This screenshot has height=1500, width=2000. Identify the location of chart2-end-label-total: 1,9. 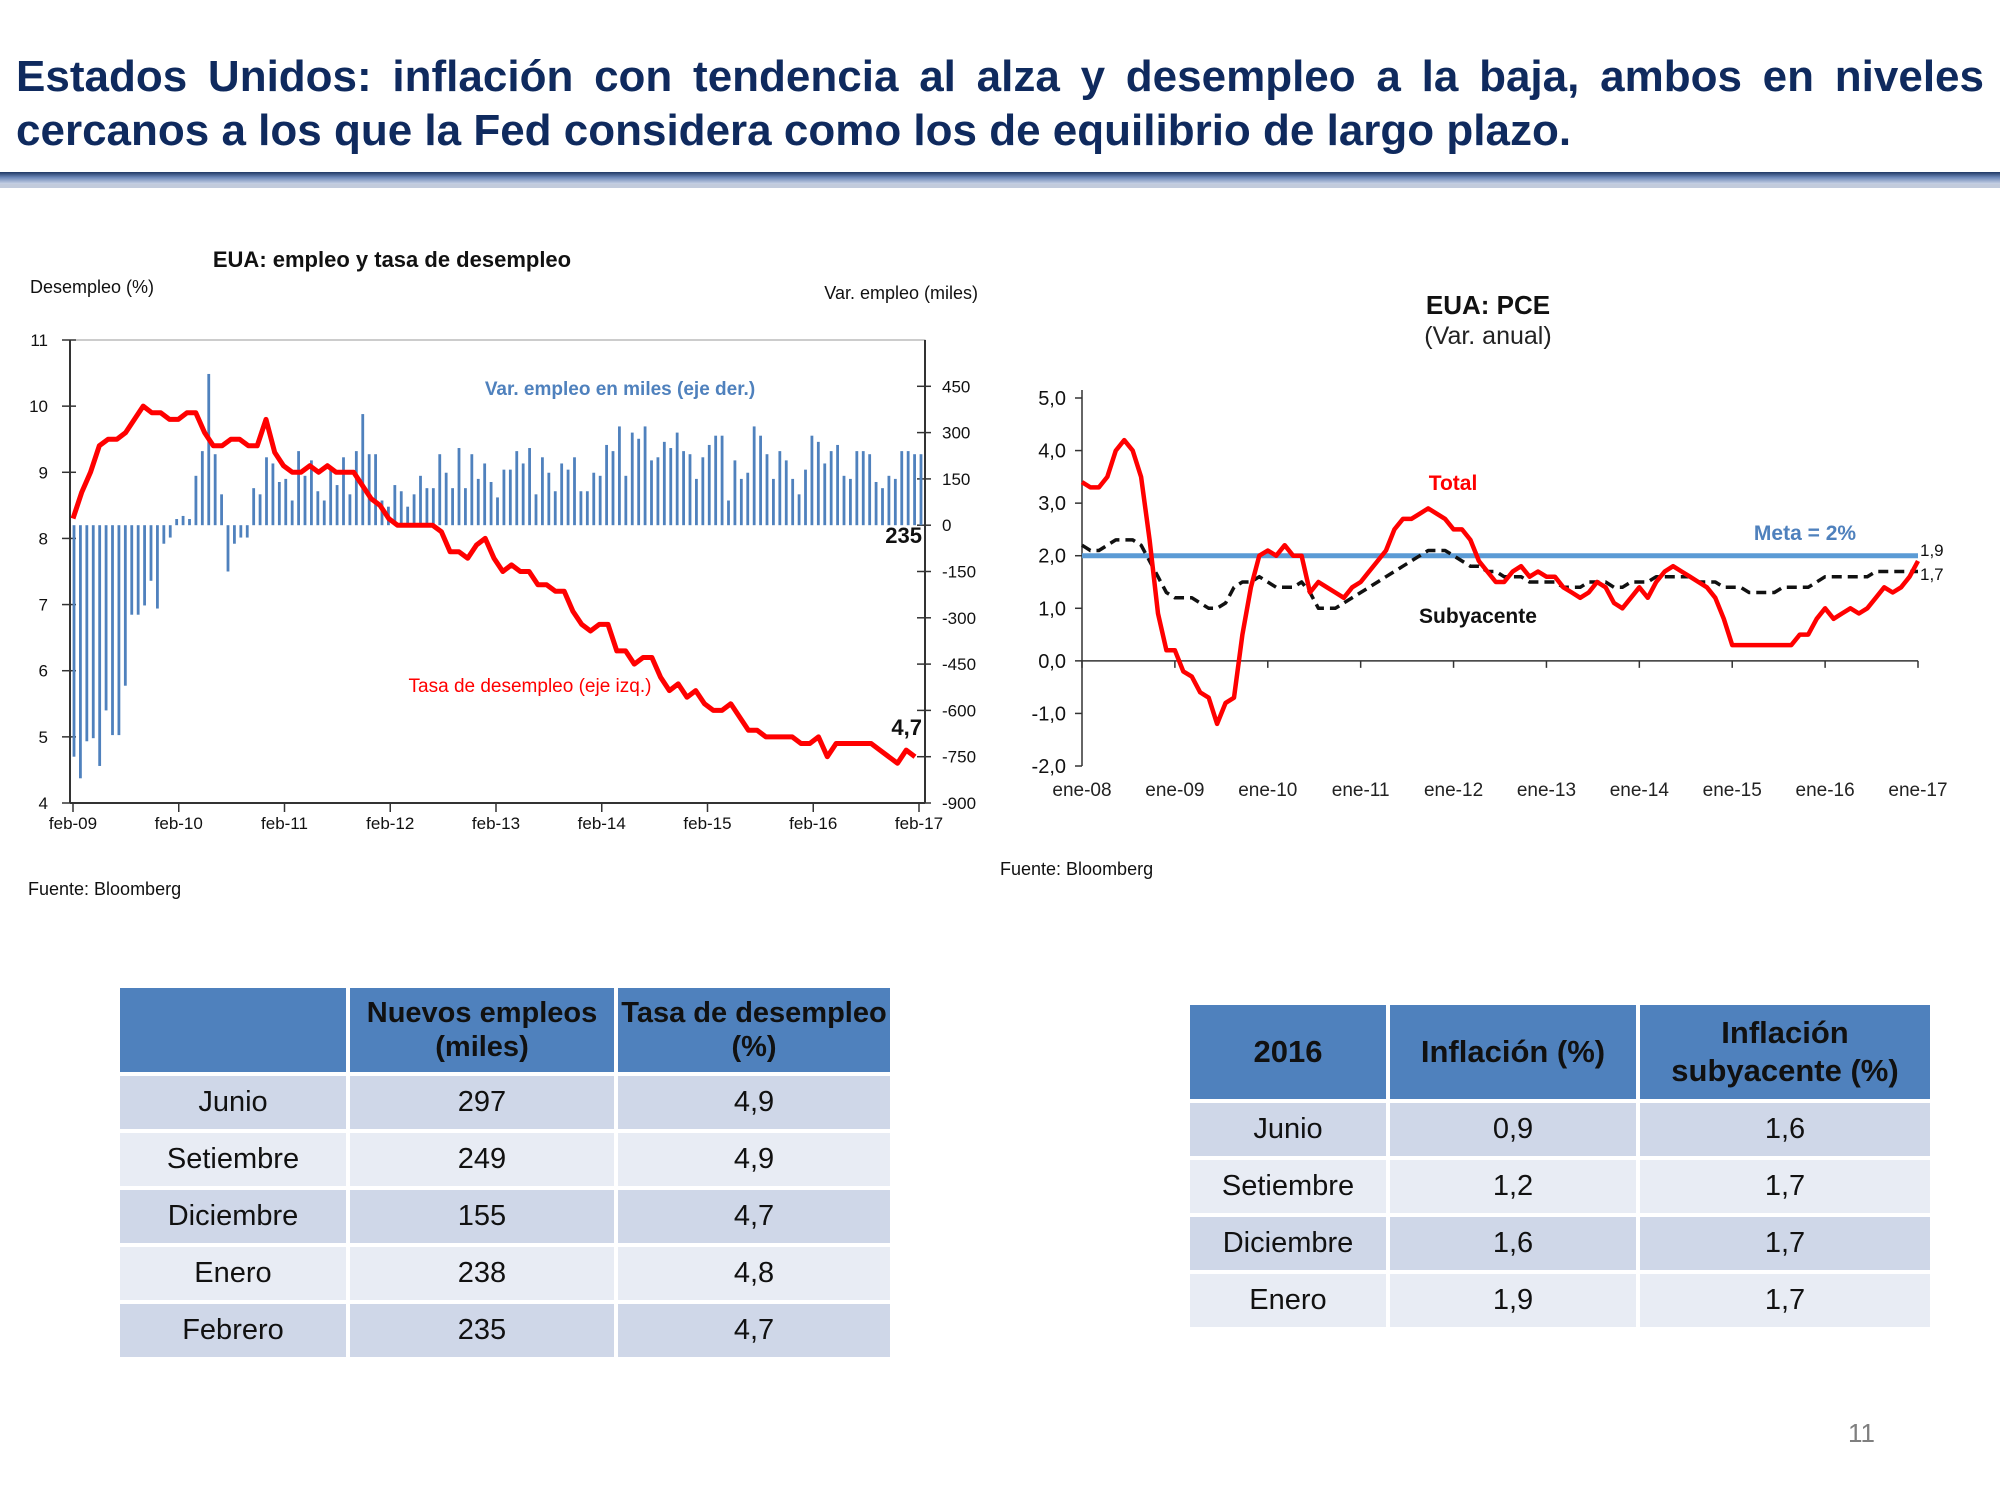
(1932, 550).